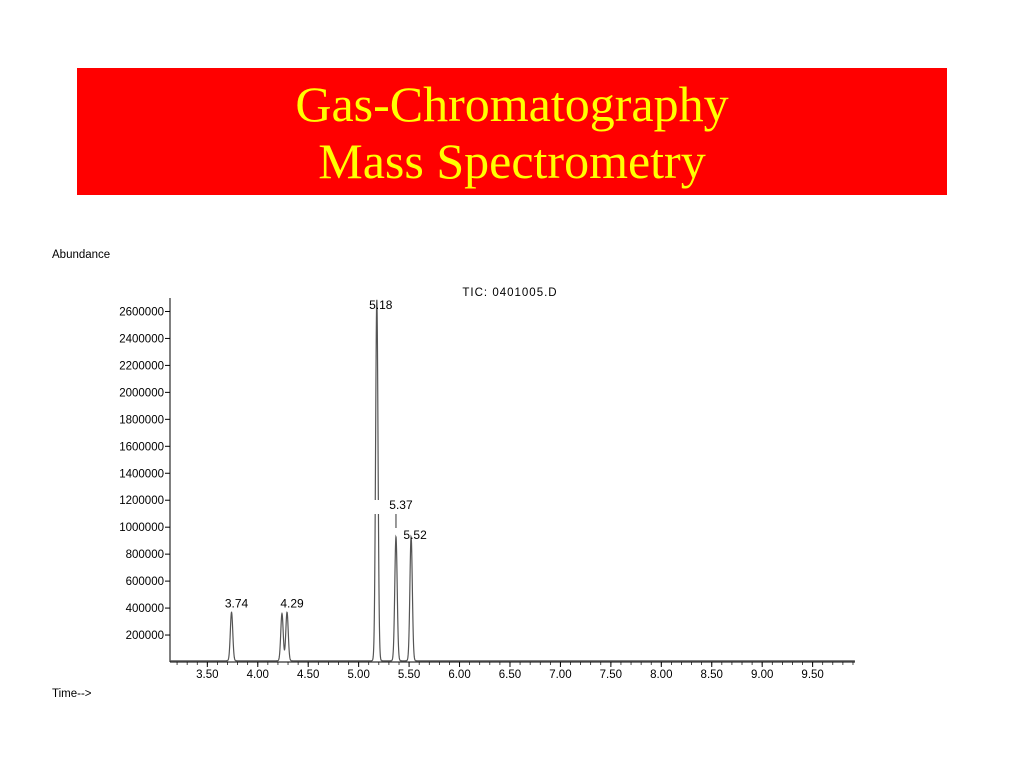  I want to click on y-tick-label: 1000000, so click(141, 528).